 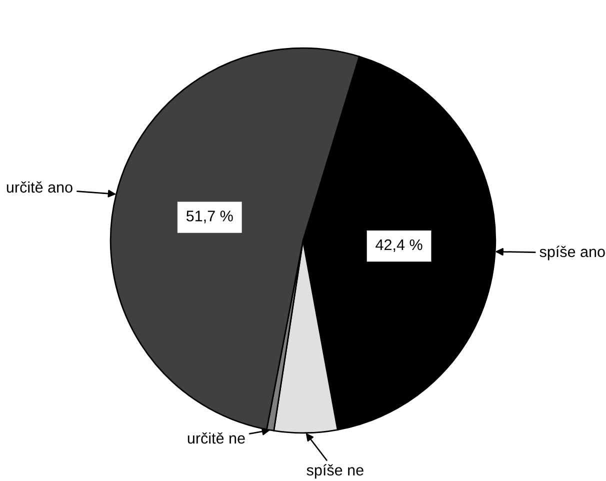 What do you see at coordinates (399, 245) in the screenshot?
I see `data-label: 42,4 %` at bounding box center [399, 245].